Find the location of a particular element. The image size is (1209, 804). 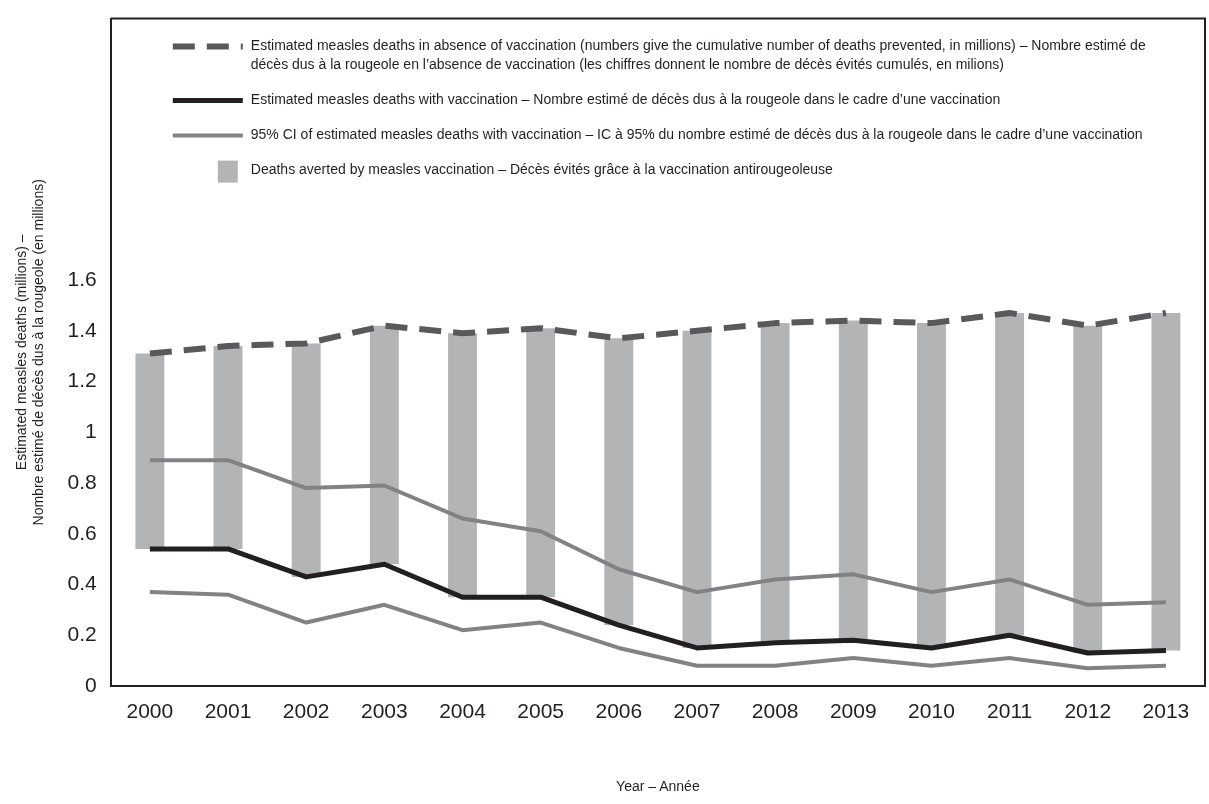

x-tick-label: 2007 is located at coordinates (697, 711).